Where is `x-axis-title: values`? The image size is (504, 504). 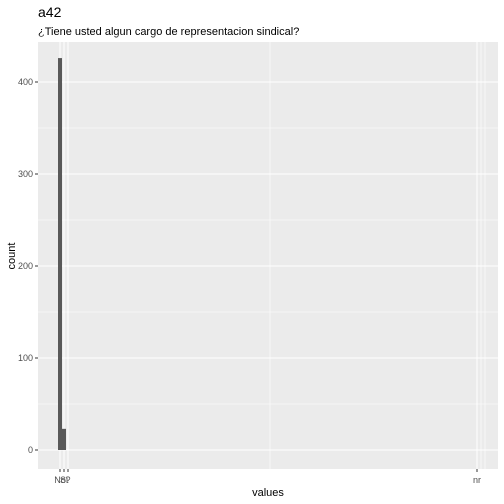 x-axis-title: values is located at coordinates (268, 493).